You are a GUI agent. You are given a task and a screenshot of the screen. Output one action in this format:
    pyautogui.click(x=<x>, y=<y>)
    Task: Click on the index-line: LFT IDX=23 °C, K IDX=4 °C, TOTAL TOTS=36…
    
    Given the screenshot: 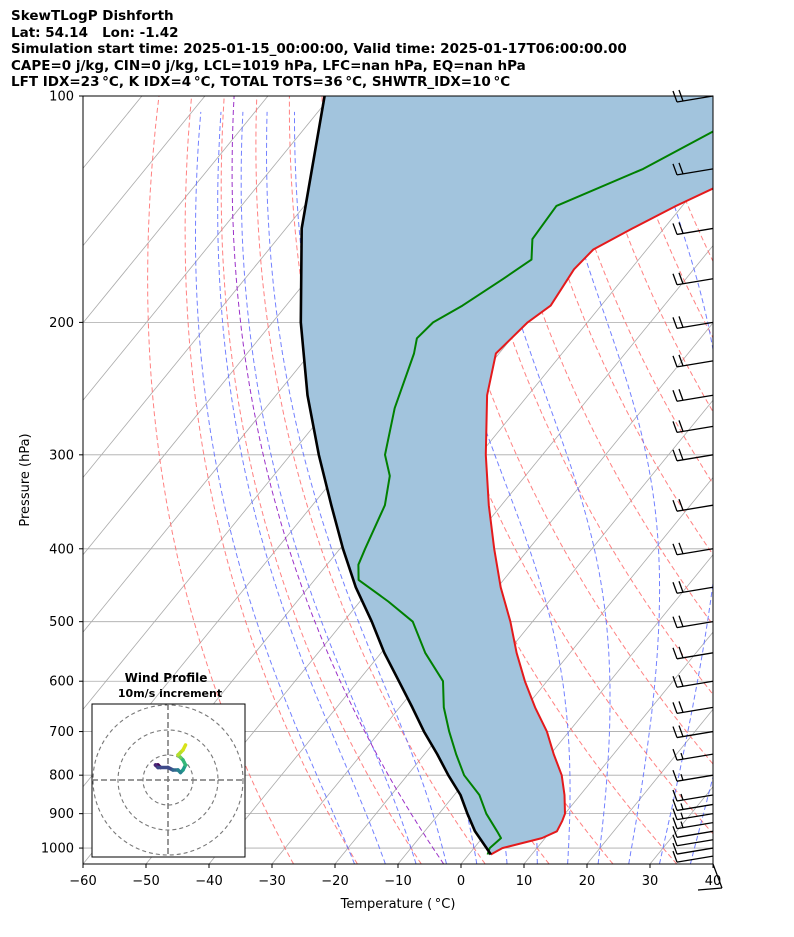 What is the action you would take?
    pyautogui.click(x=261, y=82)
    